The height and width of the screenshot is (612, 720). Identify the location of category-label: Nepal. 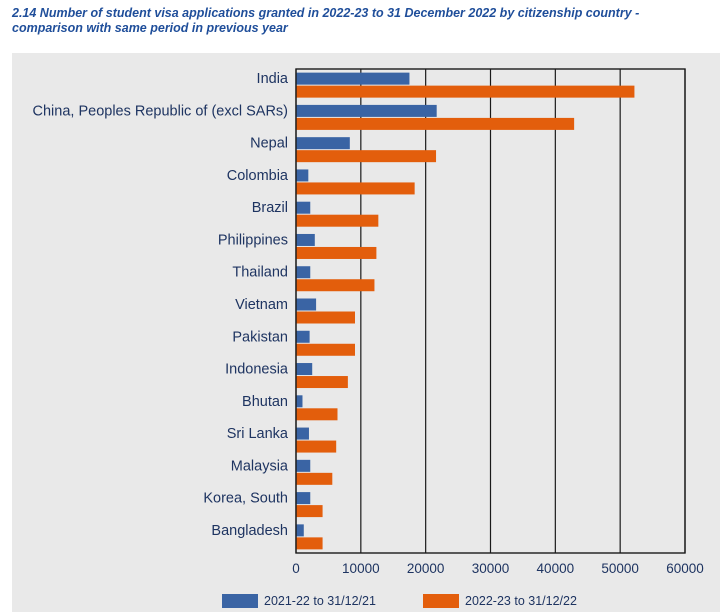
(269, 144).